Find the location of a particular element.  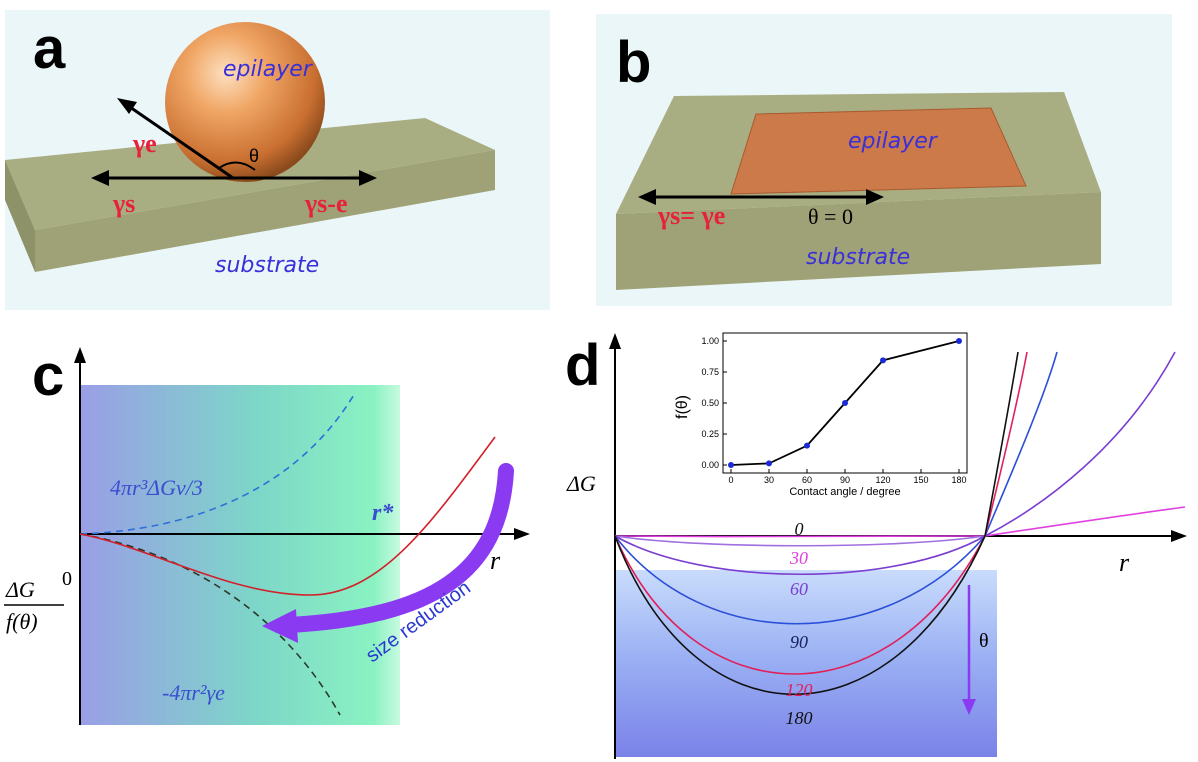

critical-radius-label: r* is located at coordinates (383, 513).